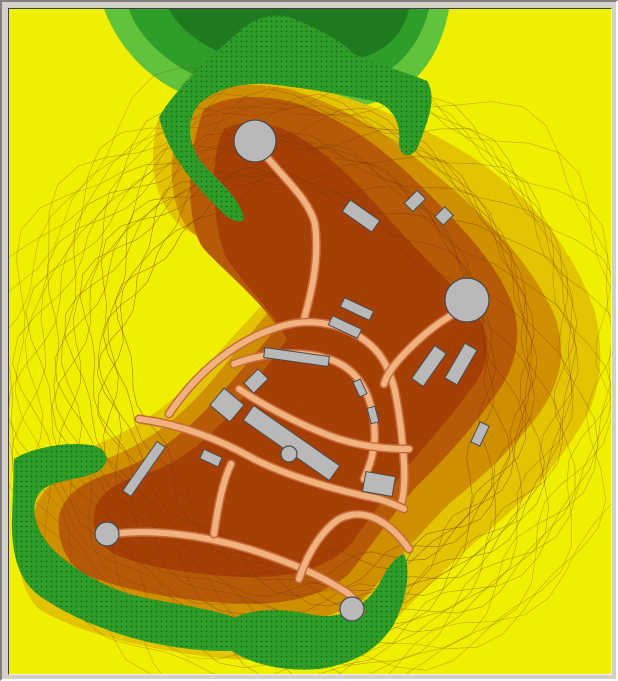  Describe the element at coordinates (289, 454) in the screenshot. I see `tank-center` at that location.